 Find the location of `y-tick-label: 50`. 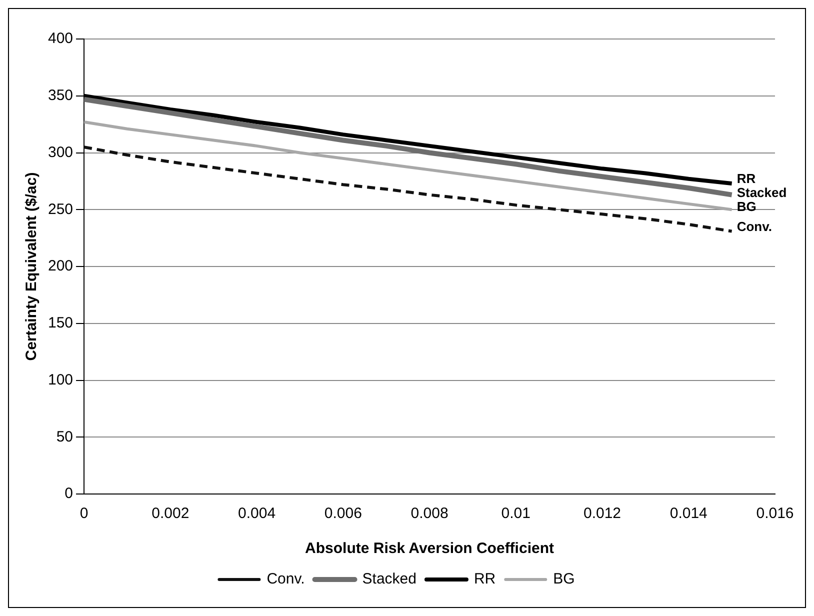

y-tick-label: 50 is located at coordinates (65, 437).